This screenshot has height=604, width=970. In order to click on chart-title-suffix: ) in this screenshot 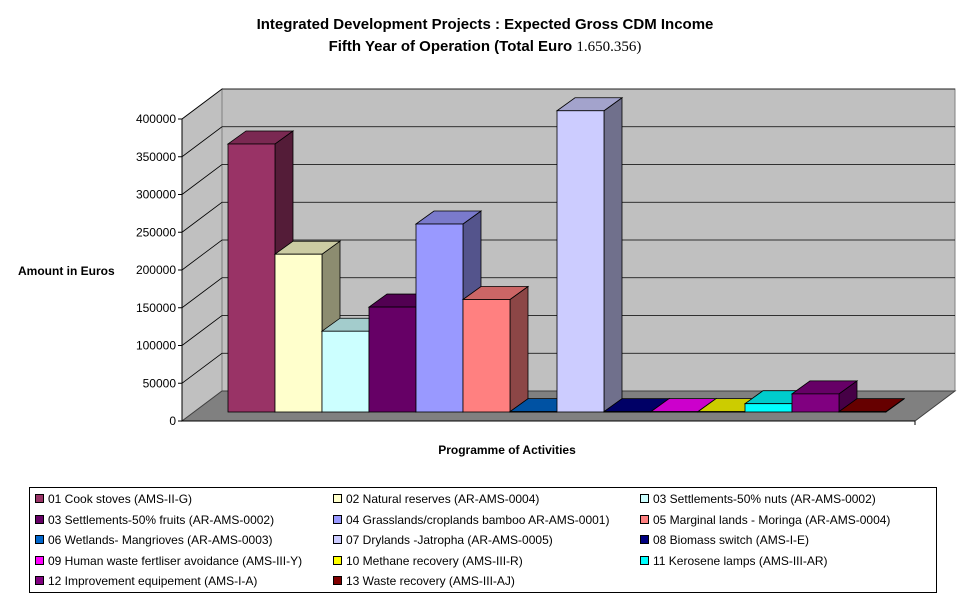, I will do `click(639, 47)`.